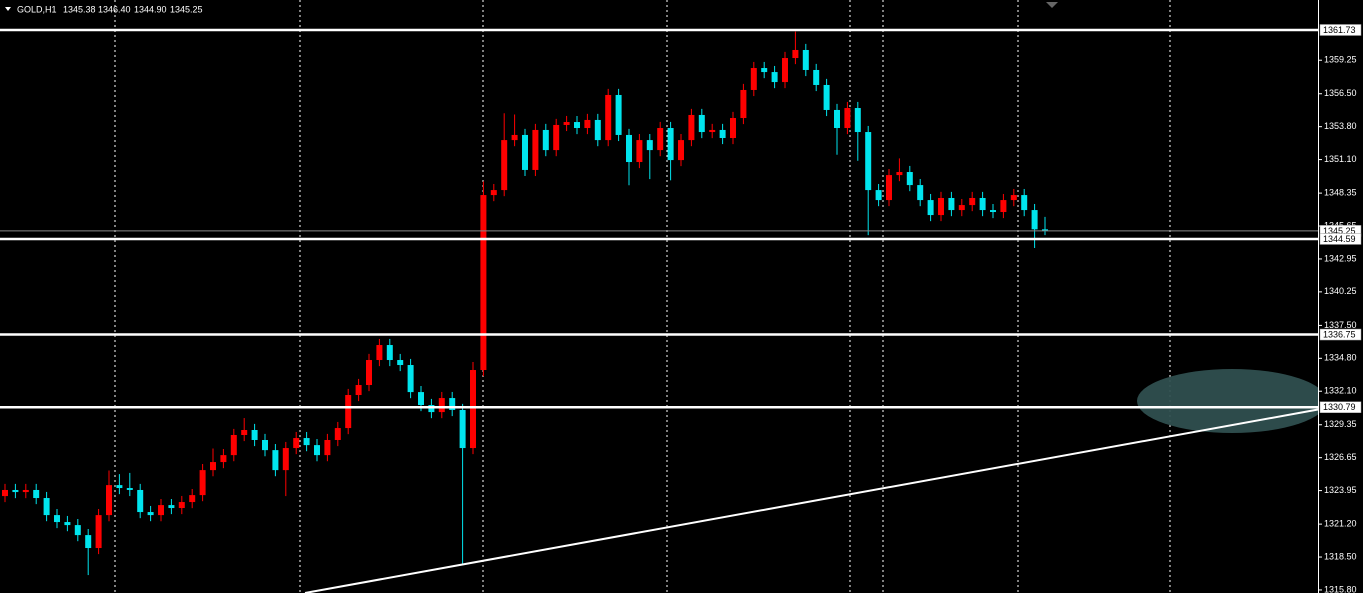  I want to click on level-label: 1336.75, so click(1339, 334).